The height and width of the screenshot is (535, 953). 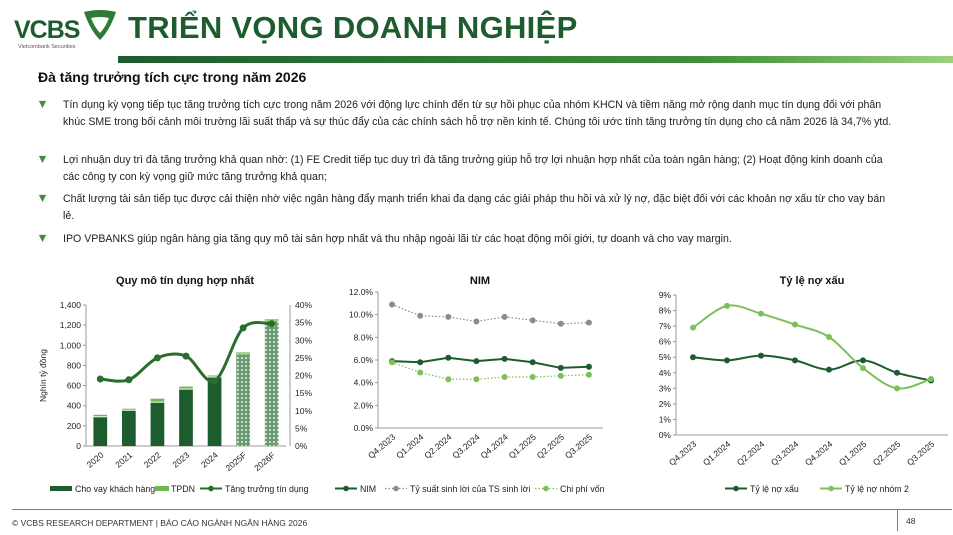 What do you see at coordinates (364, 337) in the screenshot?
I see `y-tick-label: 8.0%` at bounding box center [364, 337].